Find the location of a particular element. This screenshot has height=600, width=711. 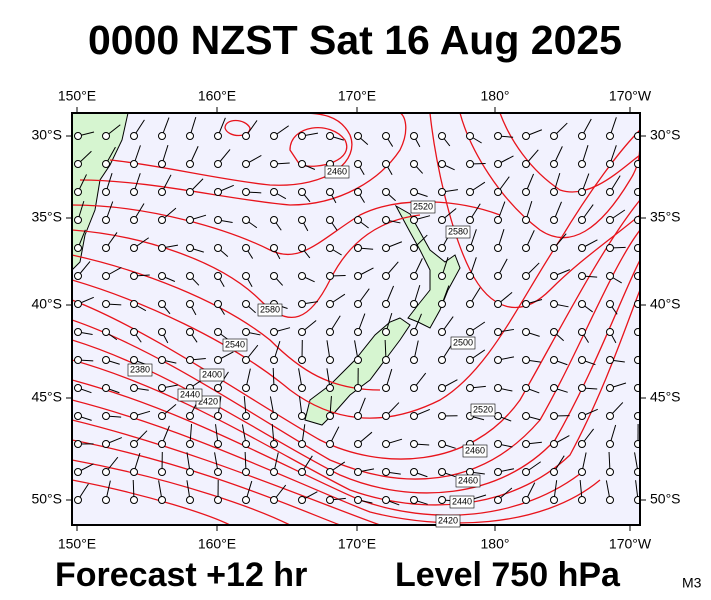

model-code: M3 is located at coordinates (692, 583).